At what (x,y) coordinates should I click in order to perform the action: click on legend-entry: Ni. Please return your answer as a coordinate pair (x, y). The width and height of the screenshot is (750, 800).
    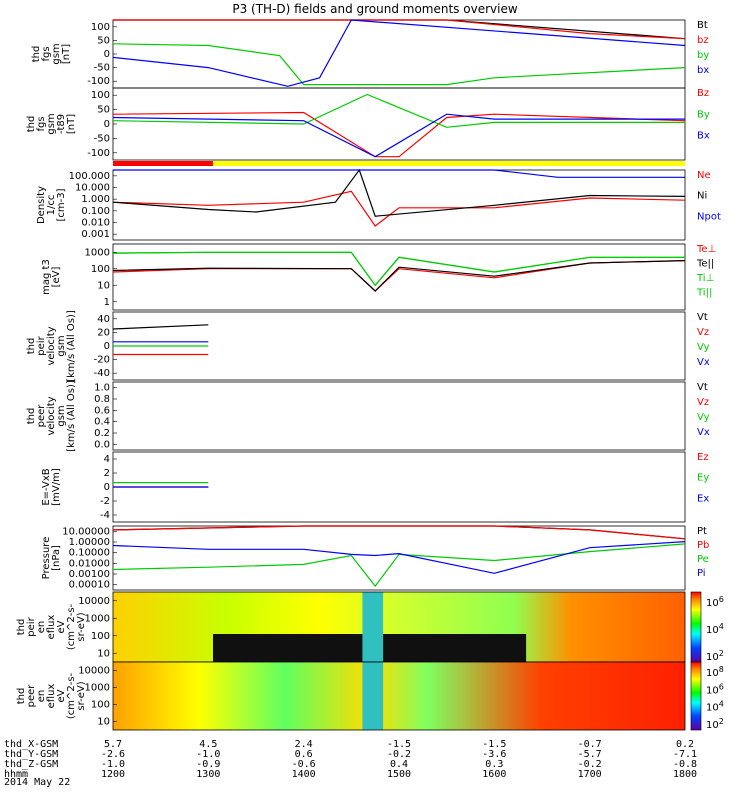
    Looking at the image, I should click on (702, 196).